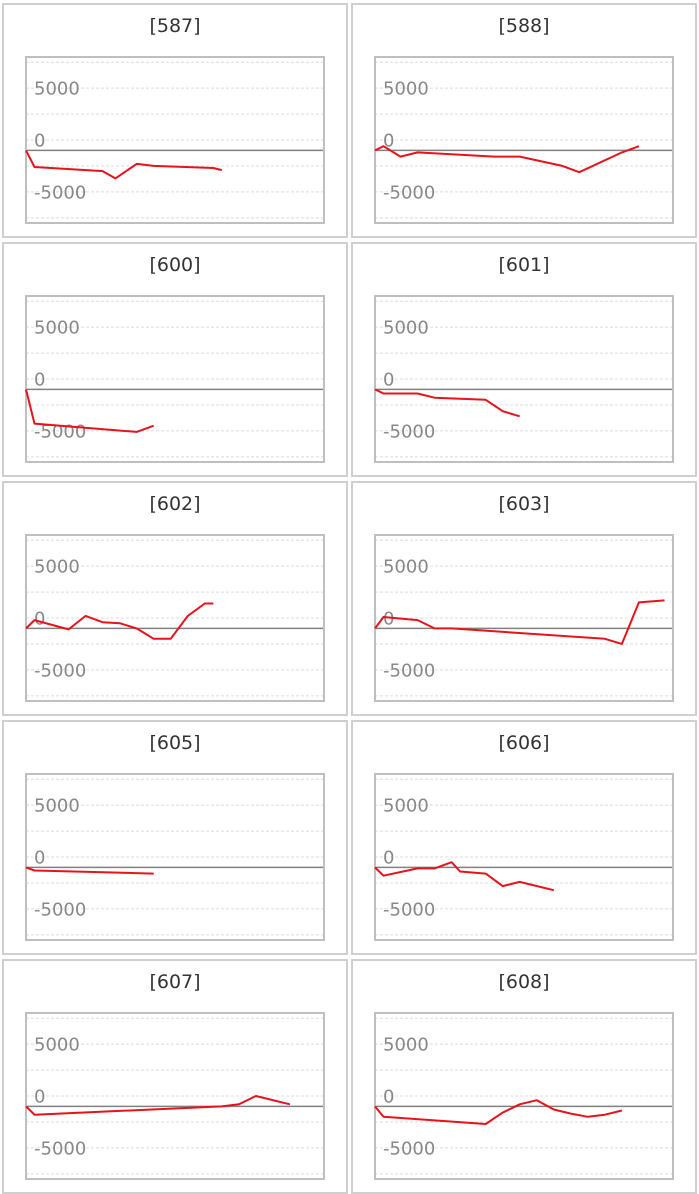 The width and height of the screenshot is (699, 1194). Describe the element at coordinates (524, 743) in the screenshot. I see `chart-title: [606]` at that location.